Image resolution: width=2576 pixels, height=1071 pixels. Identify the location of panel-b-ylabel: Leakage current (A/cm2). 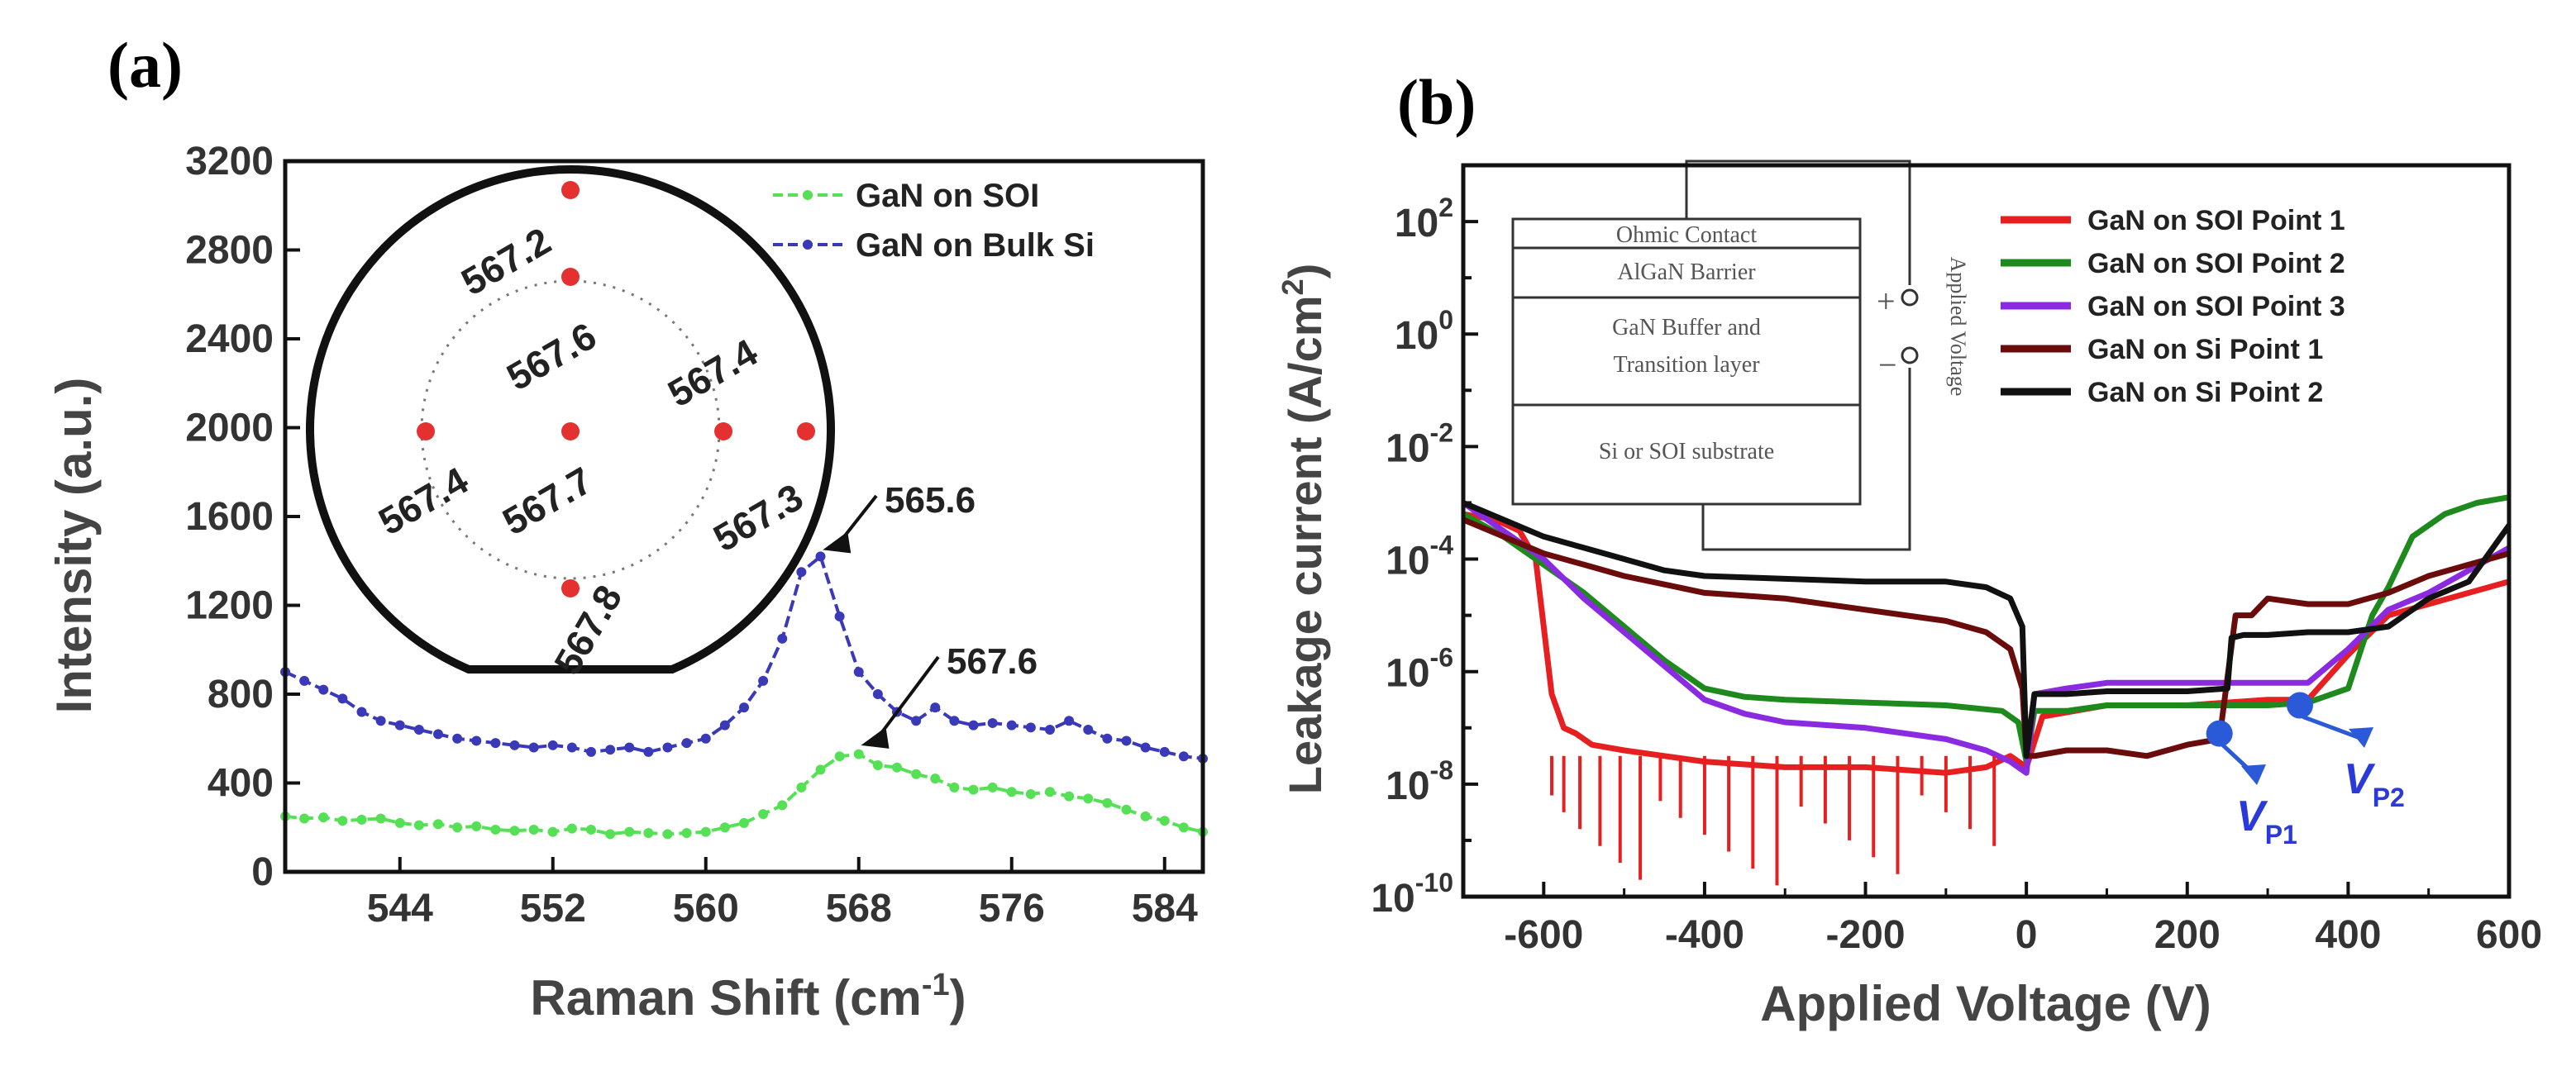
(1303, 529).